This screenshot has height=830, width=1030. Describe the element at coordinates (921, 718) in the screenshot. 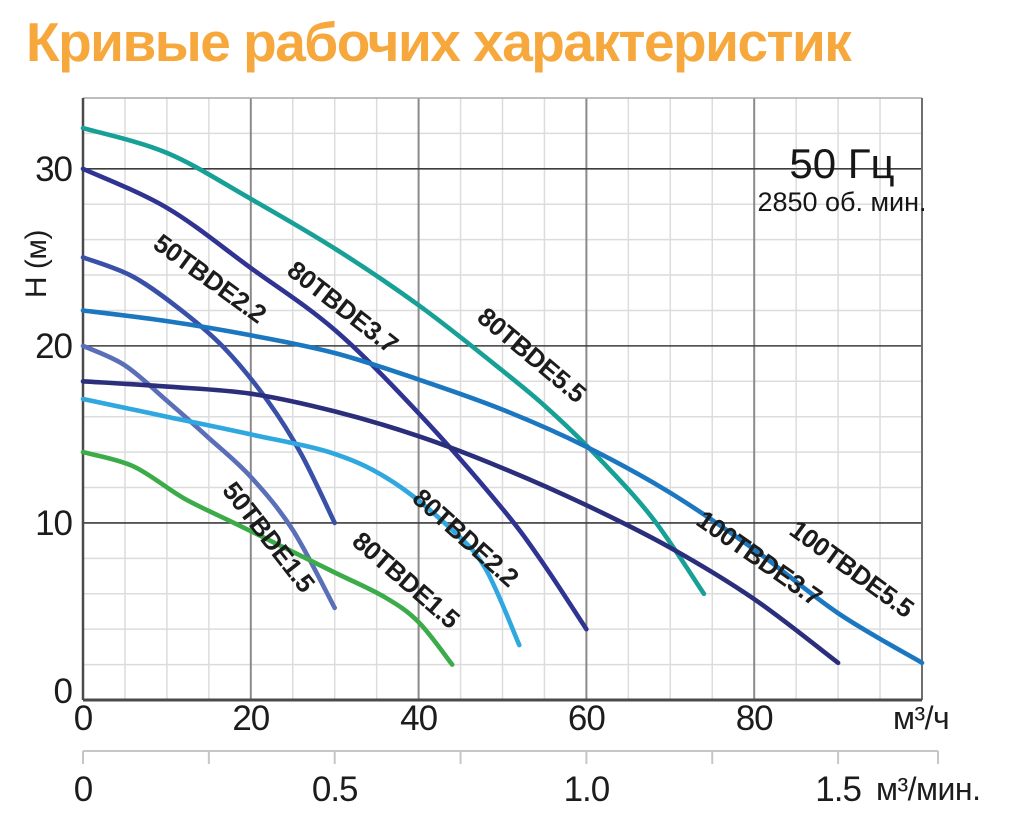

I see `x-hours-unit-label: м³/ч` at that location.